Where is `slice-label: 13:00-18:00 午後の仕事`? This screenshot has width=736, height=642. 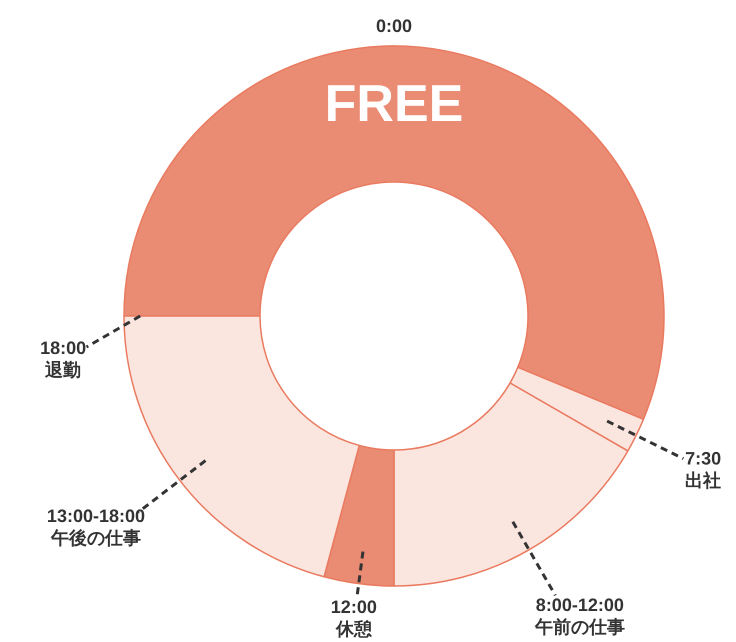 slice-label: 13:00-18:00 午後の仕事 is located at coordinates (96, 527).